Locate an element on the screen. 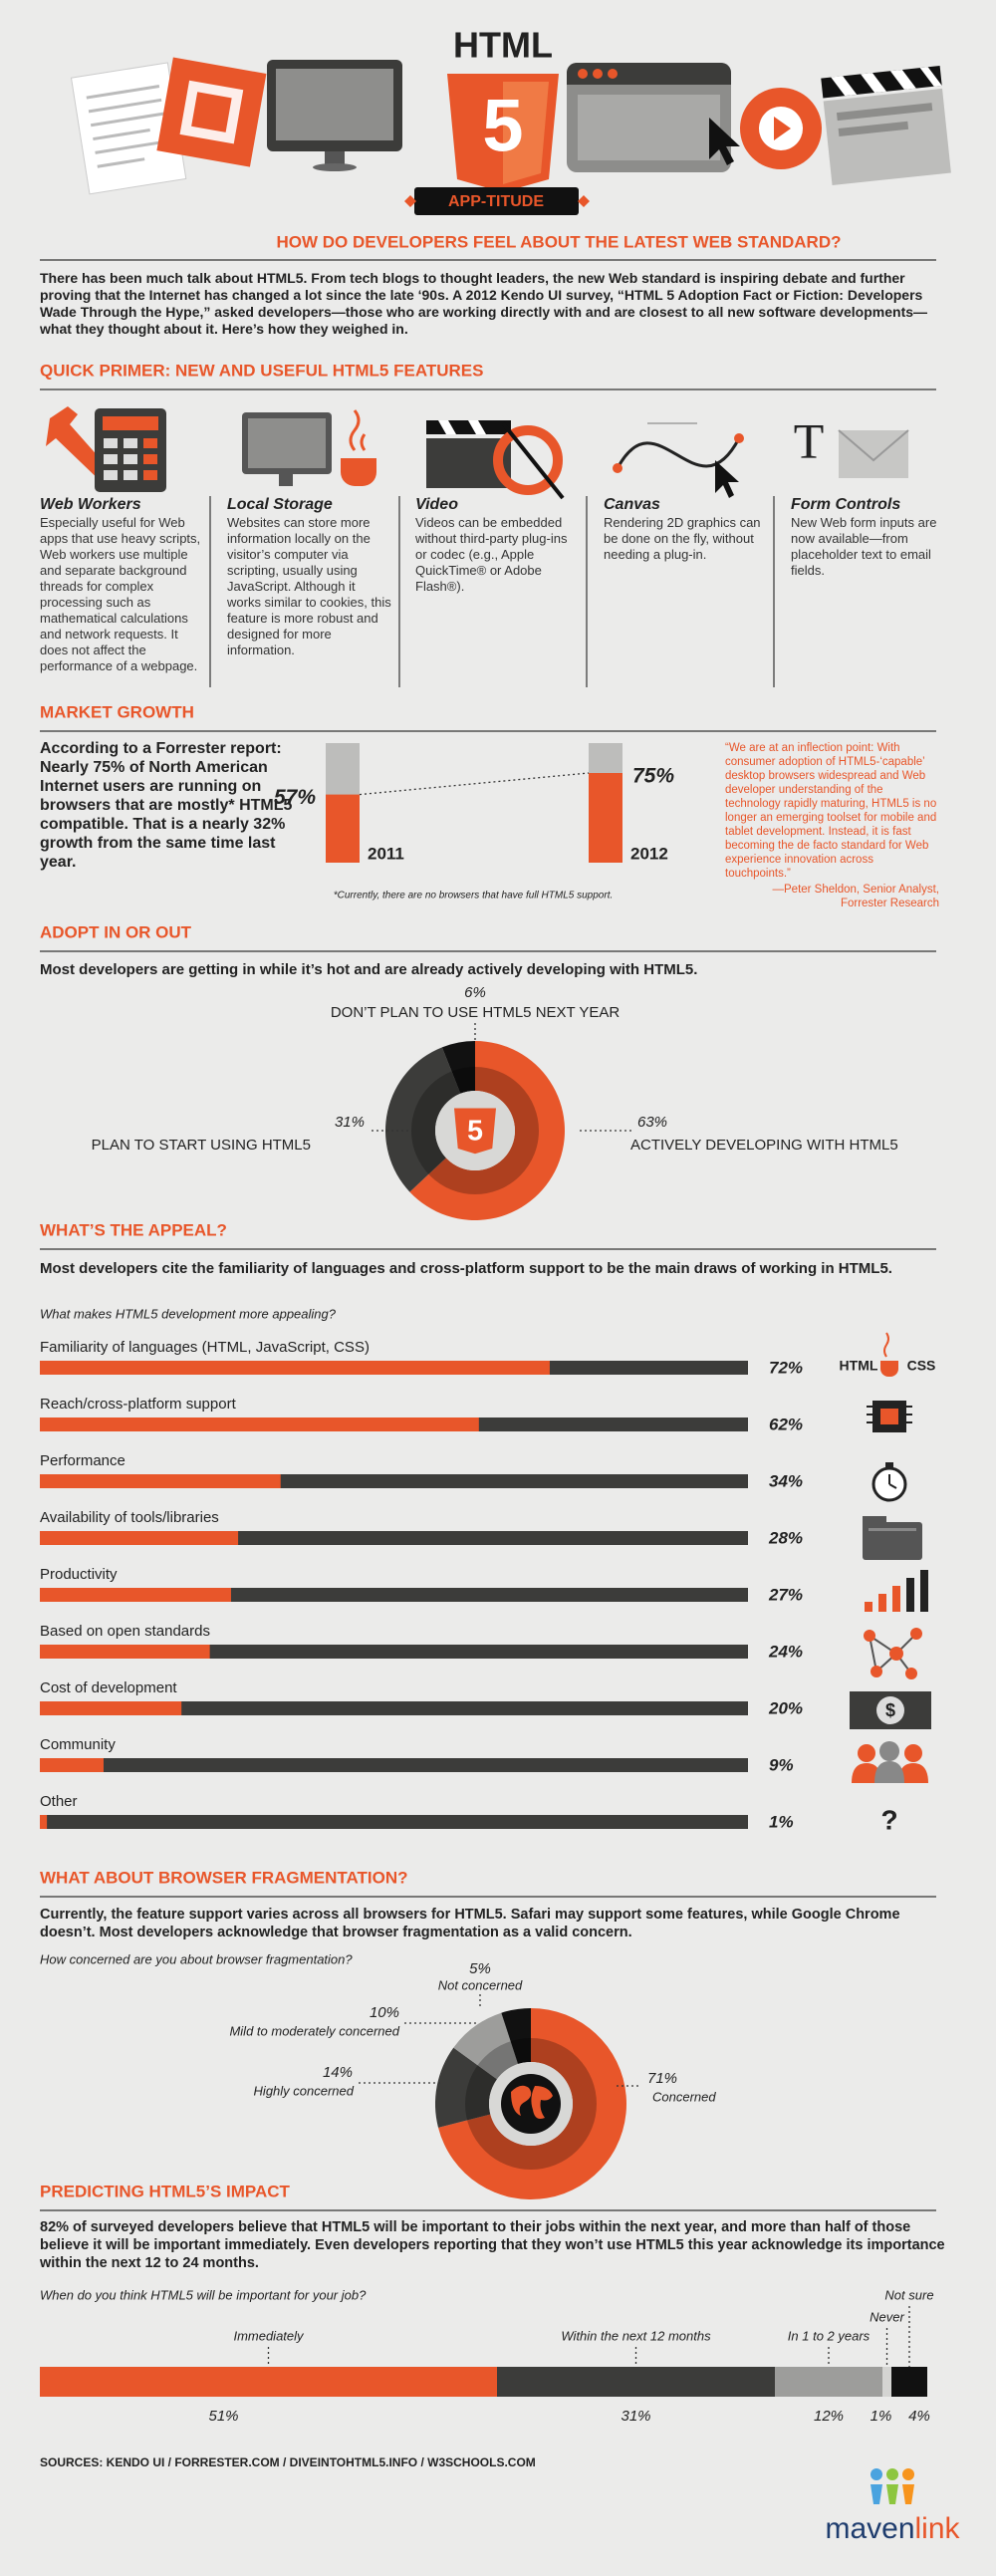 This screenshot has height=2576, width=996. html5-shield is located at coordinates (475, 1131).